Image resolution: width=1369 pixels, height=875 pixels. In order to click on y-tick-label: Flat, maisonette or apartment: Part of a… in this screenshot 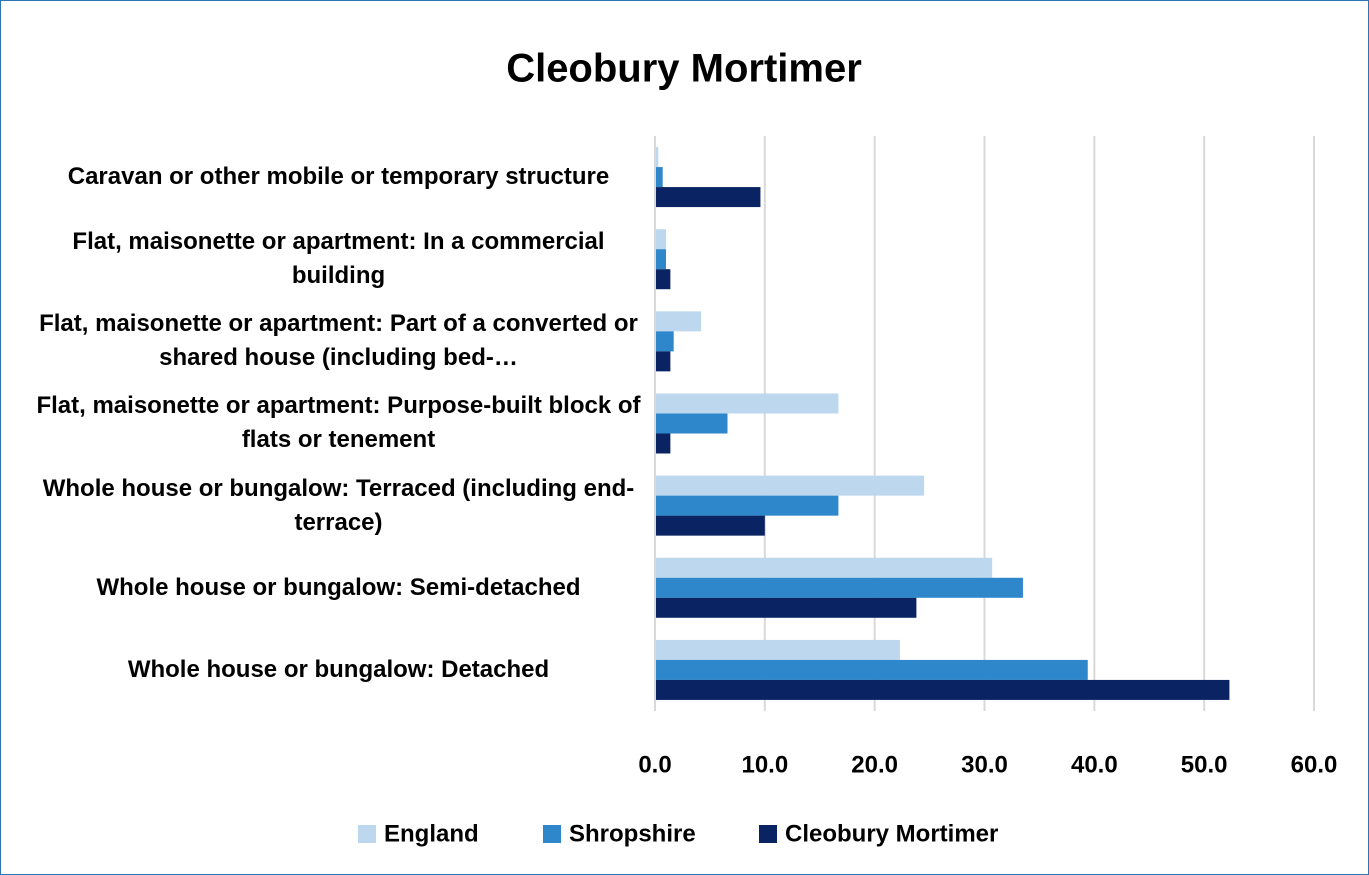, I will do `click(338, 341)`.